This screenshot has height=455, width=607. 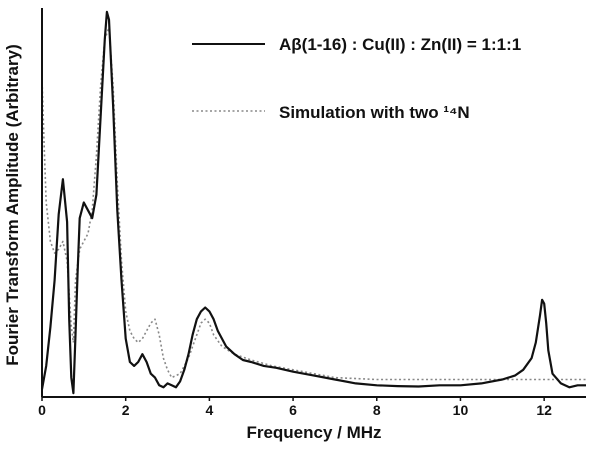 I want to click on x-tick-label: 12, so click(x=544, y=410).